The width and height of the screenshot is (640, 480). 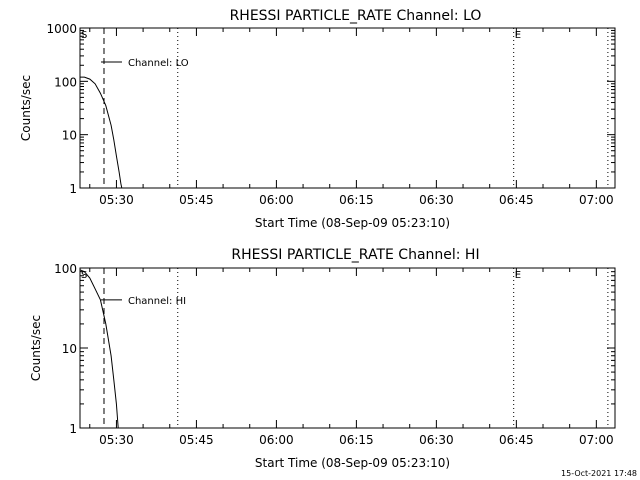 I want to click on annotation-label: Channel: LO, so click(x=158, y=63).